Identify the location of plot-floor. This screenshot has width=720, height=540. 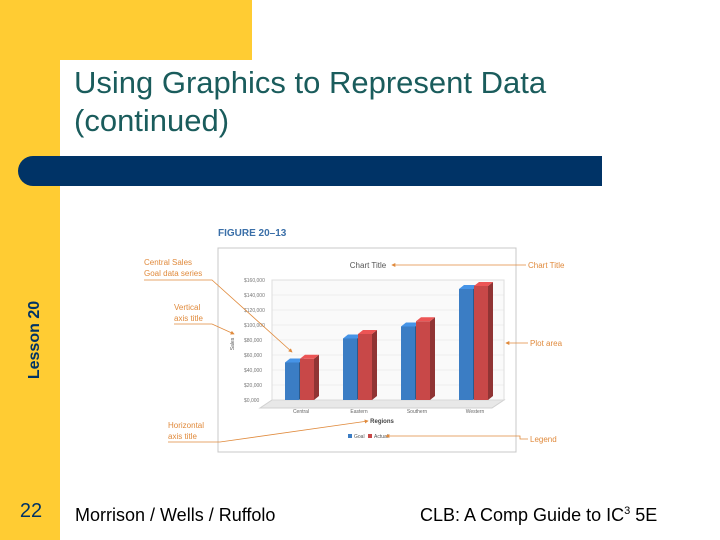
(382, 404).